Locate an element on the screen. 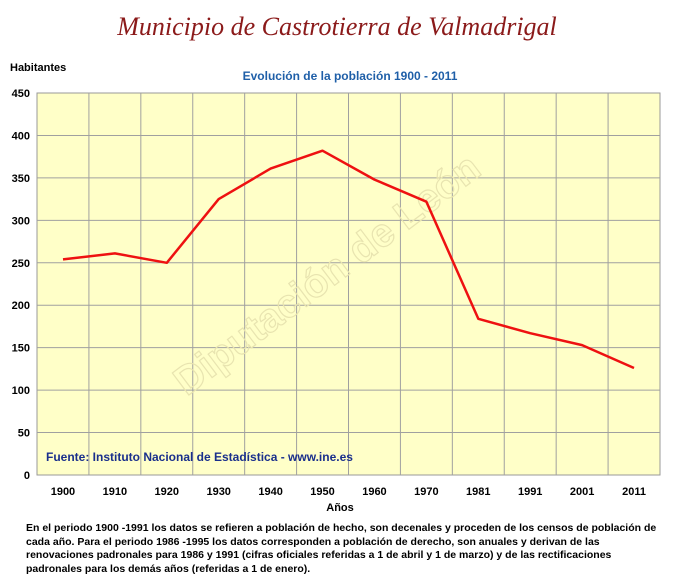 This screenshot has height=583, width=674. y-tick-label: 450 is located at coordinates (21, 94).